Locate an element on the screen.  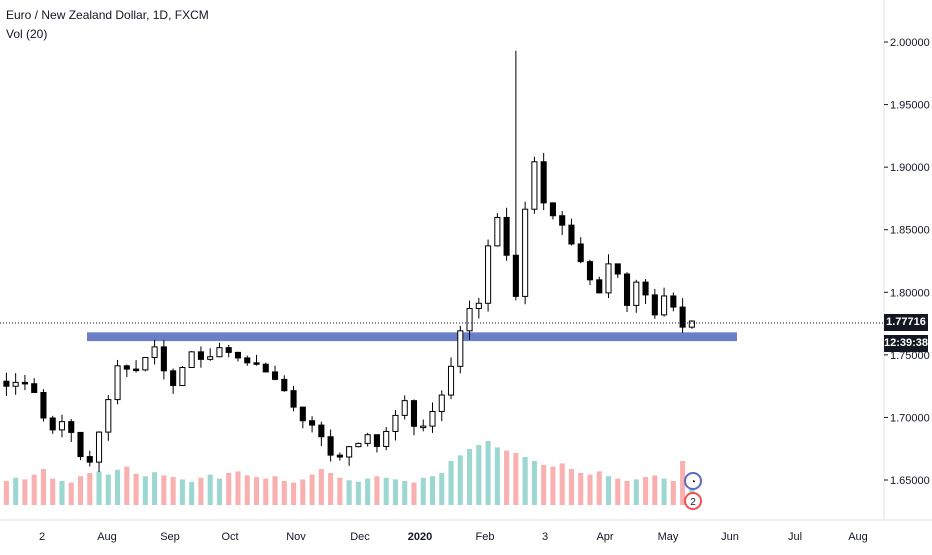
time-tick-label: Nov is located at coordinates (296, 537).